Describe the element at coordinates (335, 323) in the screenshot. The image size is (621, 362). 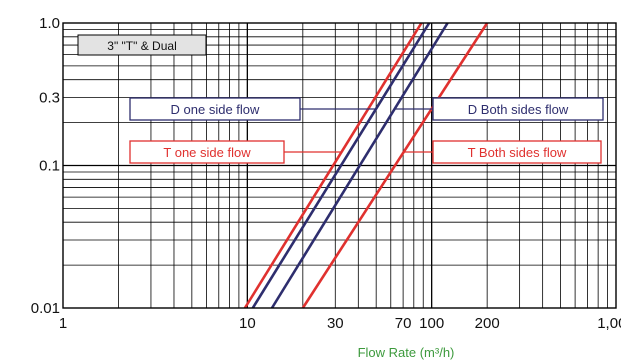
I see `x-tick-label: 30` at that location.